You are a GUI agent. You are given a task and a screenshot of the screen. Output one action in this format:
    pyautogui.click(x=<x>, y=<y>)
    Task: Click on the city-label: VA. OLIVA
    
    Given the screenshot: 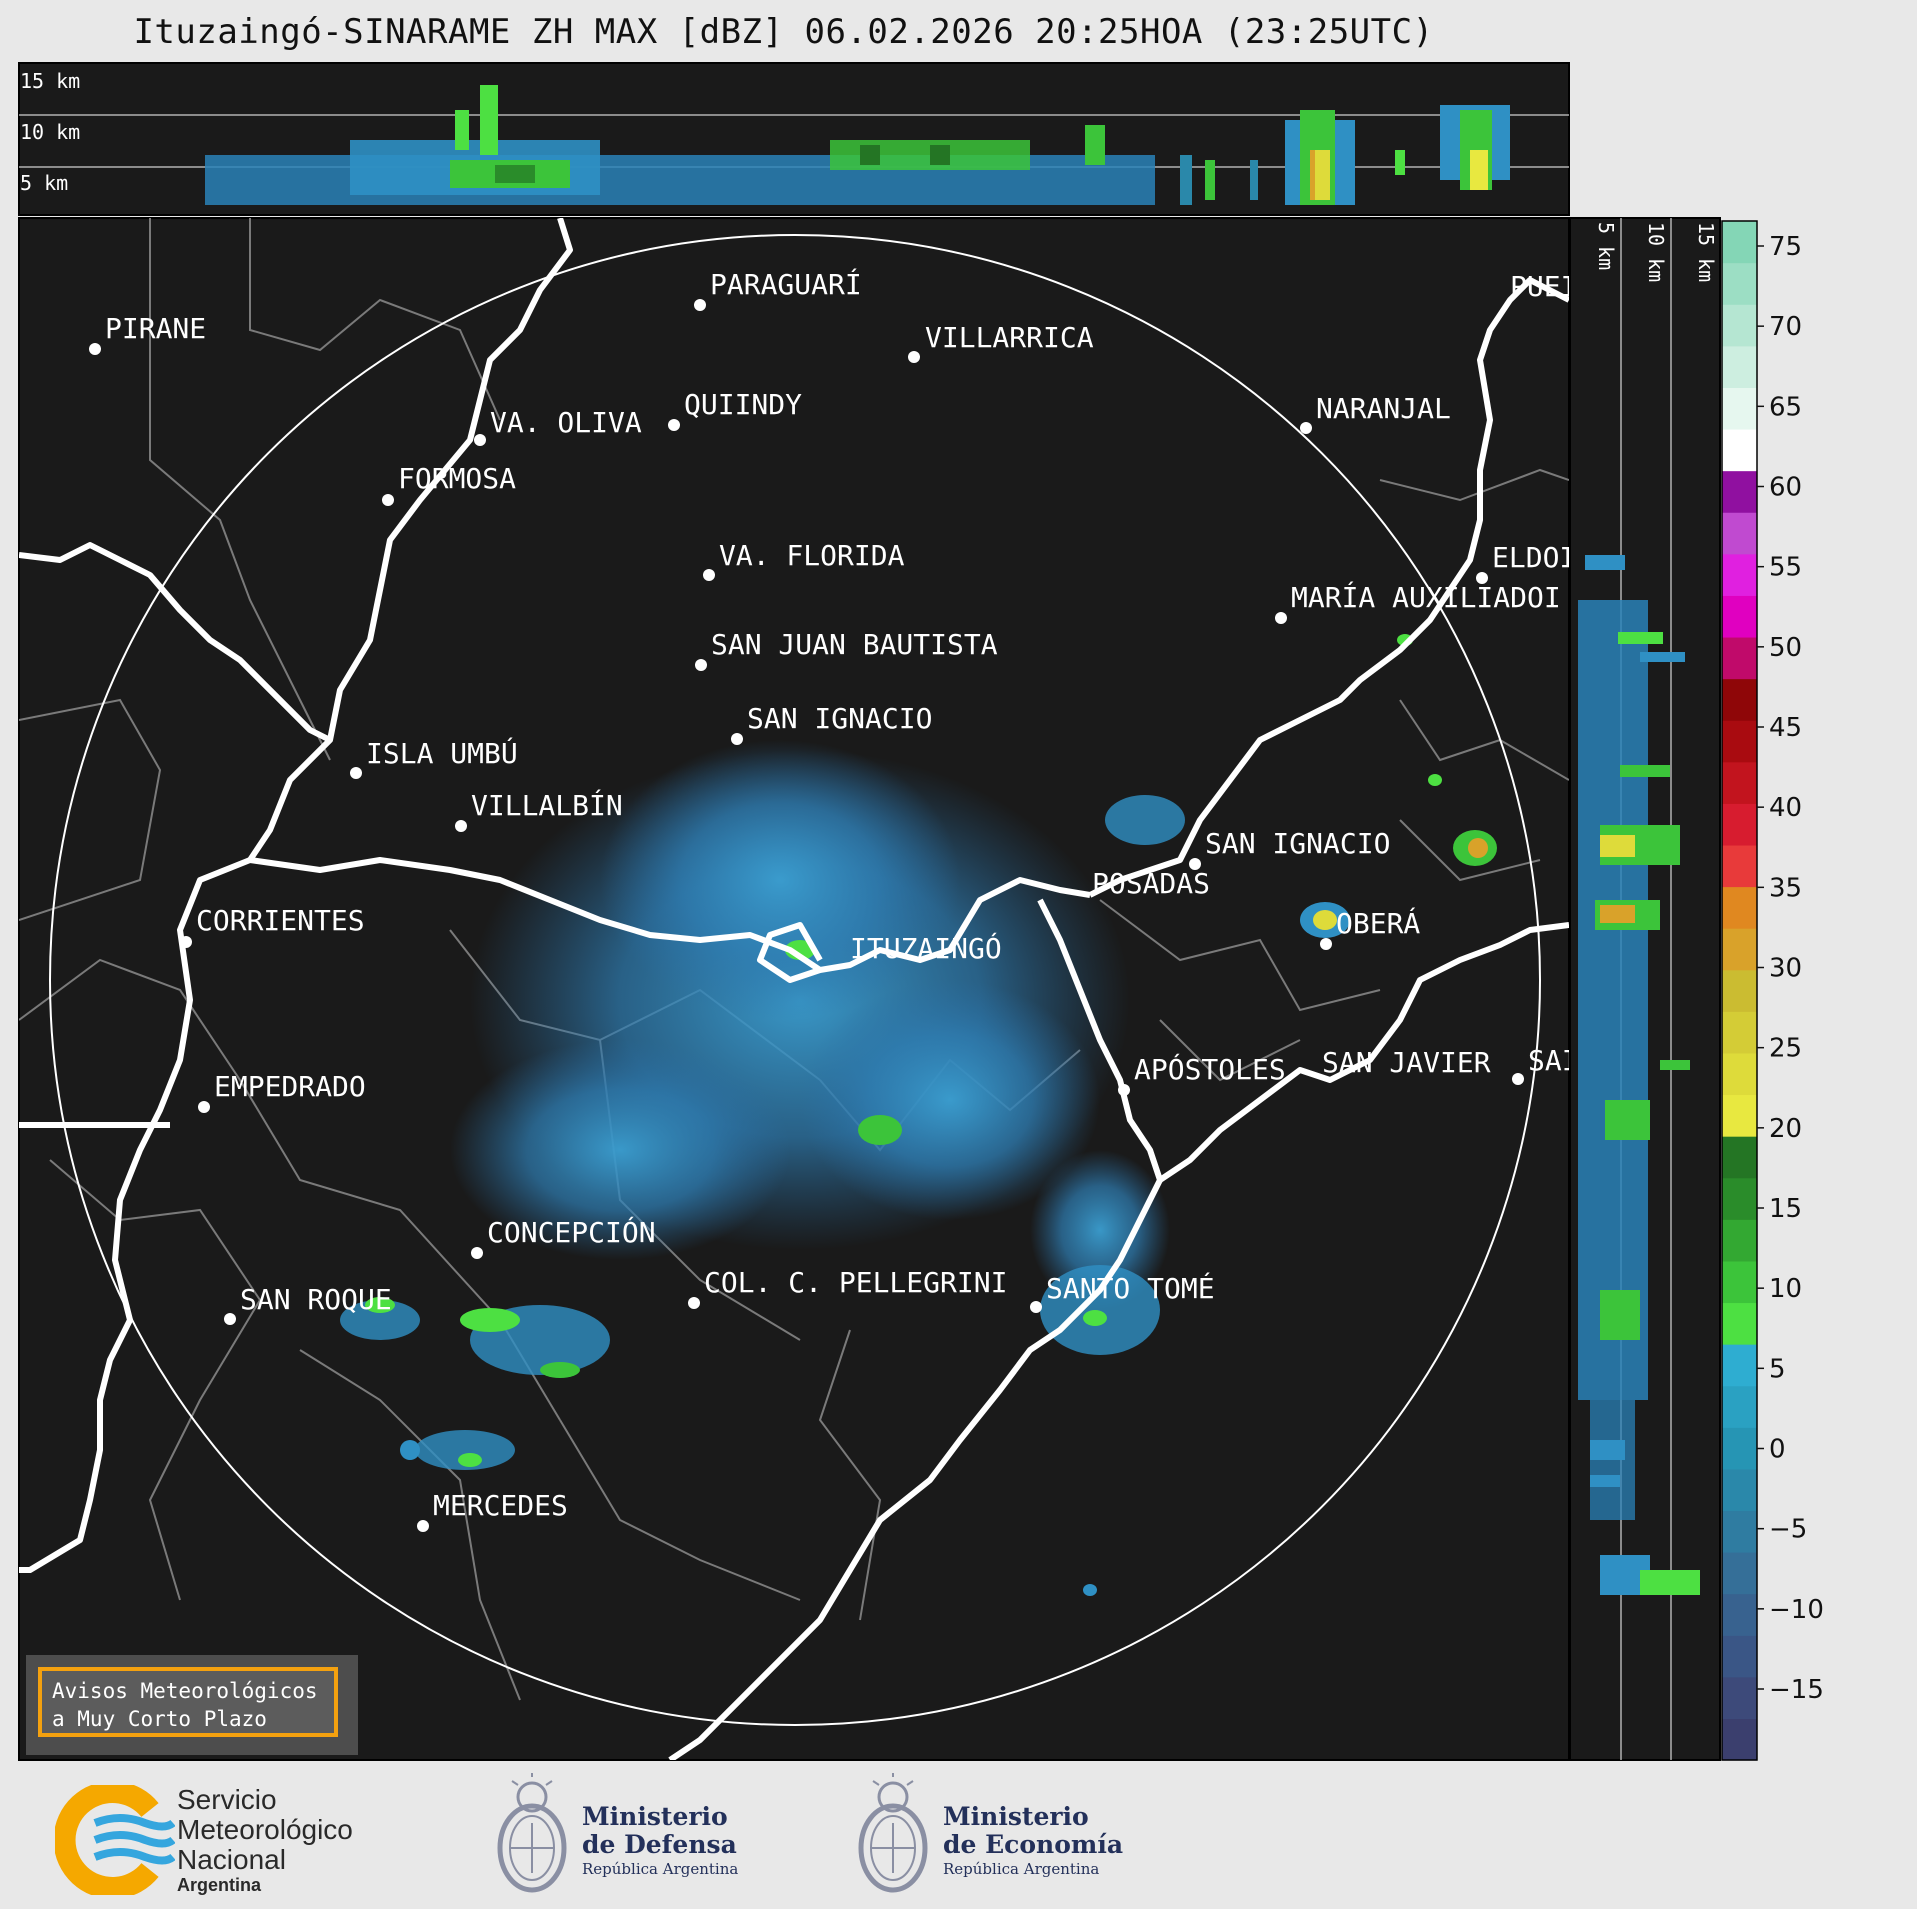 What is the action you would take?
    pyautogui.click(x=566, y=422)
    